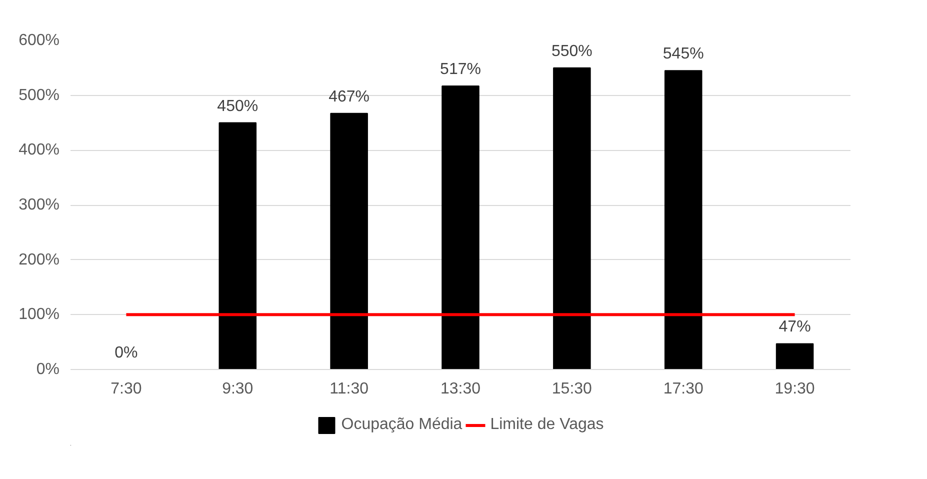 This screenshot has width=927, height=479. What do you see at coordinates (571, 51) in the screenshot?
I see `data-label: 550%` at bounding box center [571, 51].